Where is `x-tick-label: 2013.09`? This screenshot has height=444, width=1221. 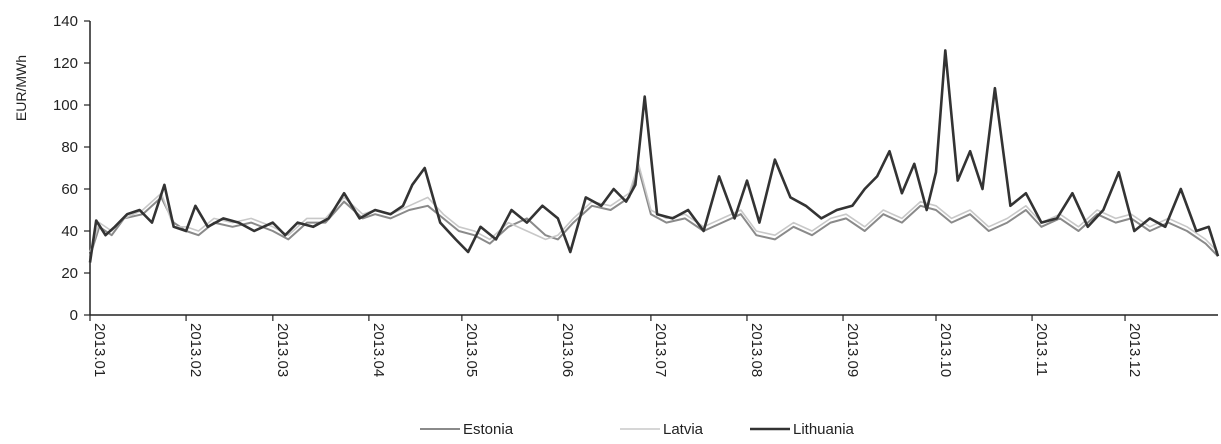
x-tick-label: 2013.09 is located at coordinates (852, 350).